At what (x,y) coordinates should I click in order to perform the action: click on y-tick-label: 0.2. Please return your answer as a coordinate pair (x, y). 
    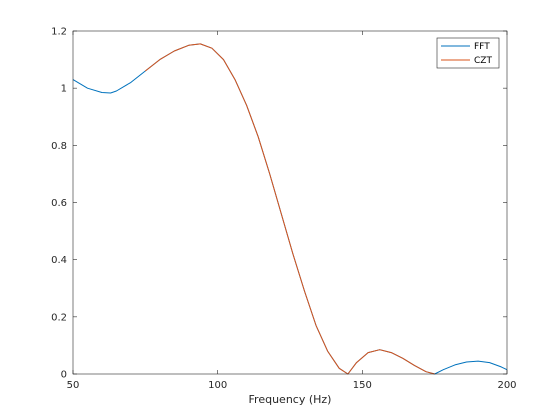
    Looking at the image, I should click on (59, 317).